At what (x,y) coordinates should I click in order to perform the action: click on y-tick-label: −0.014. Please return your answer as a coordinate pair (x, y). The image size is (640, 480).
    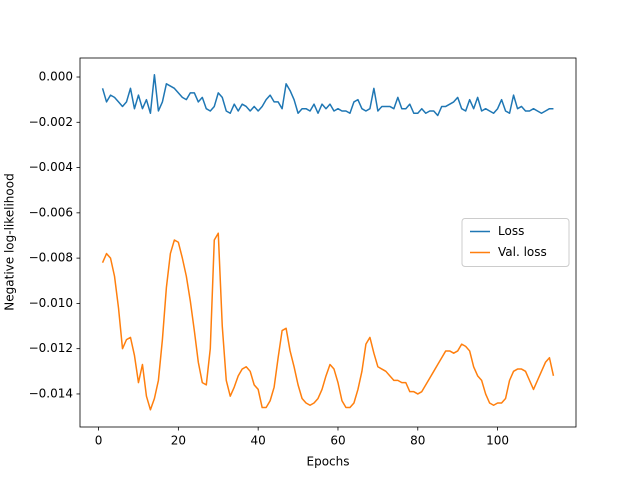
    Looking at the image, I should click on (51, 393).